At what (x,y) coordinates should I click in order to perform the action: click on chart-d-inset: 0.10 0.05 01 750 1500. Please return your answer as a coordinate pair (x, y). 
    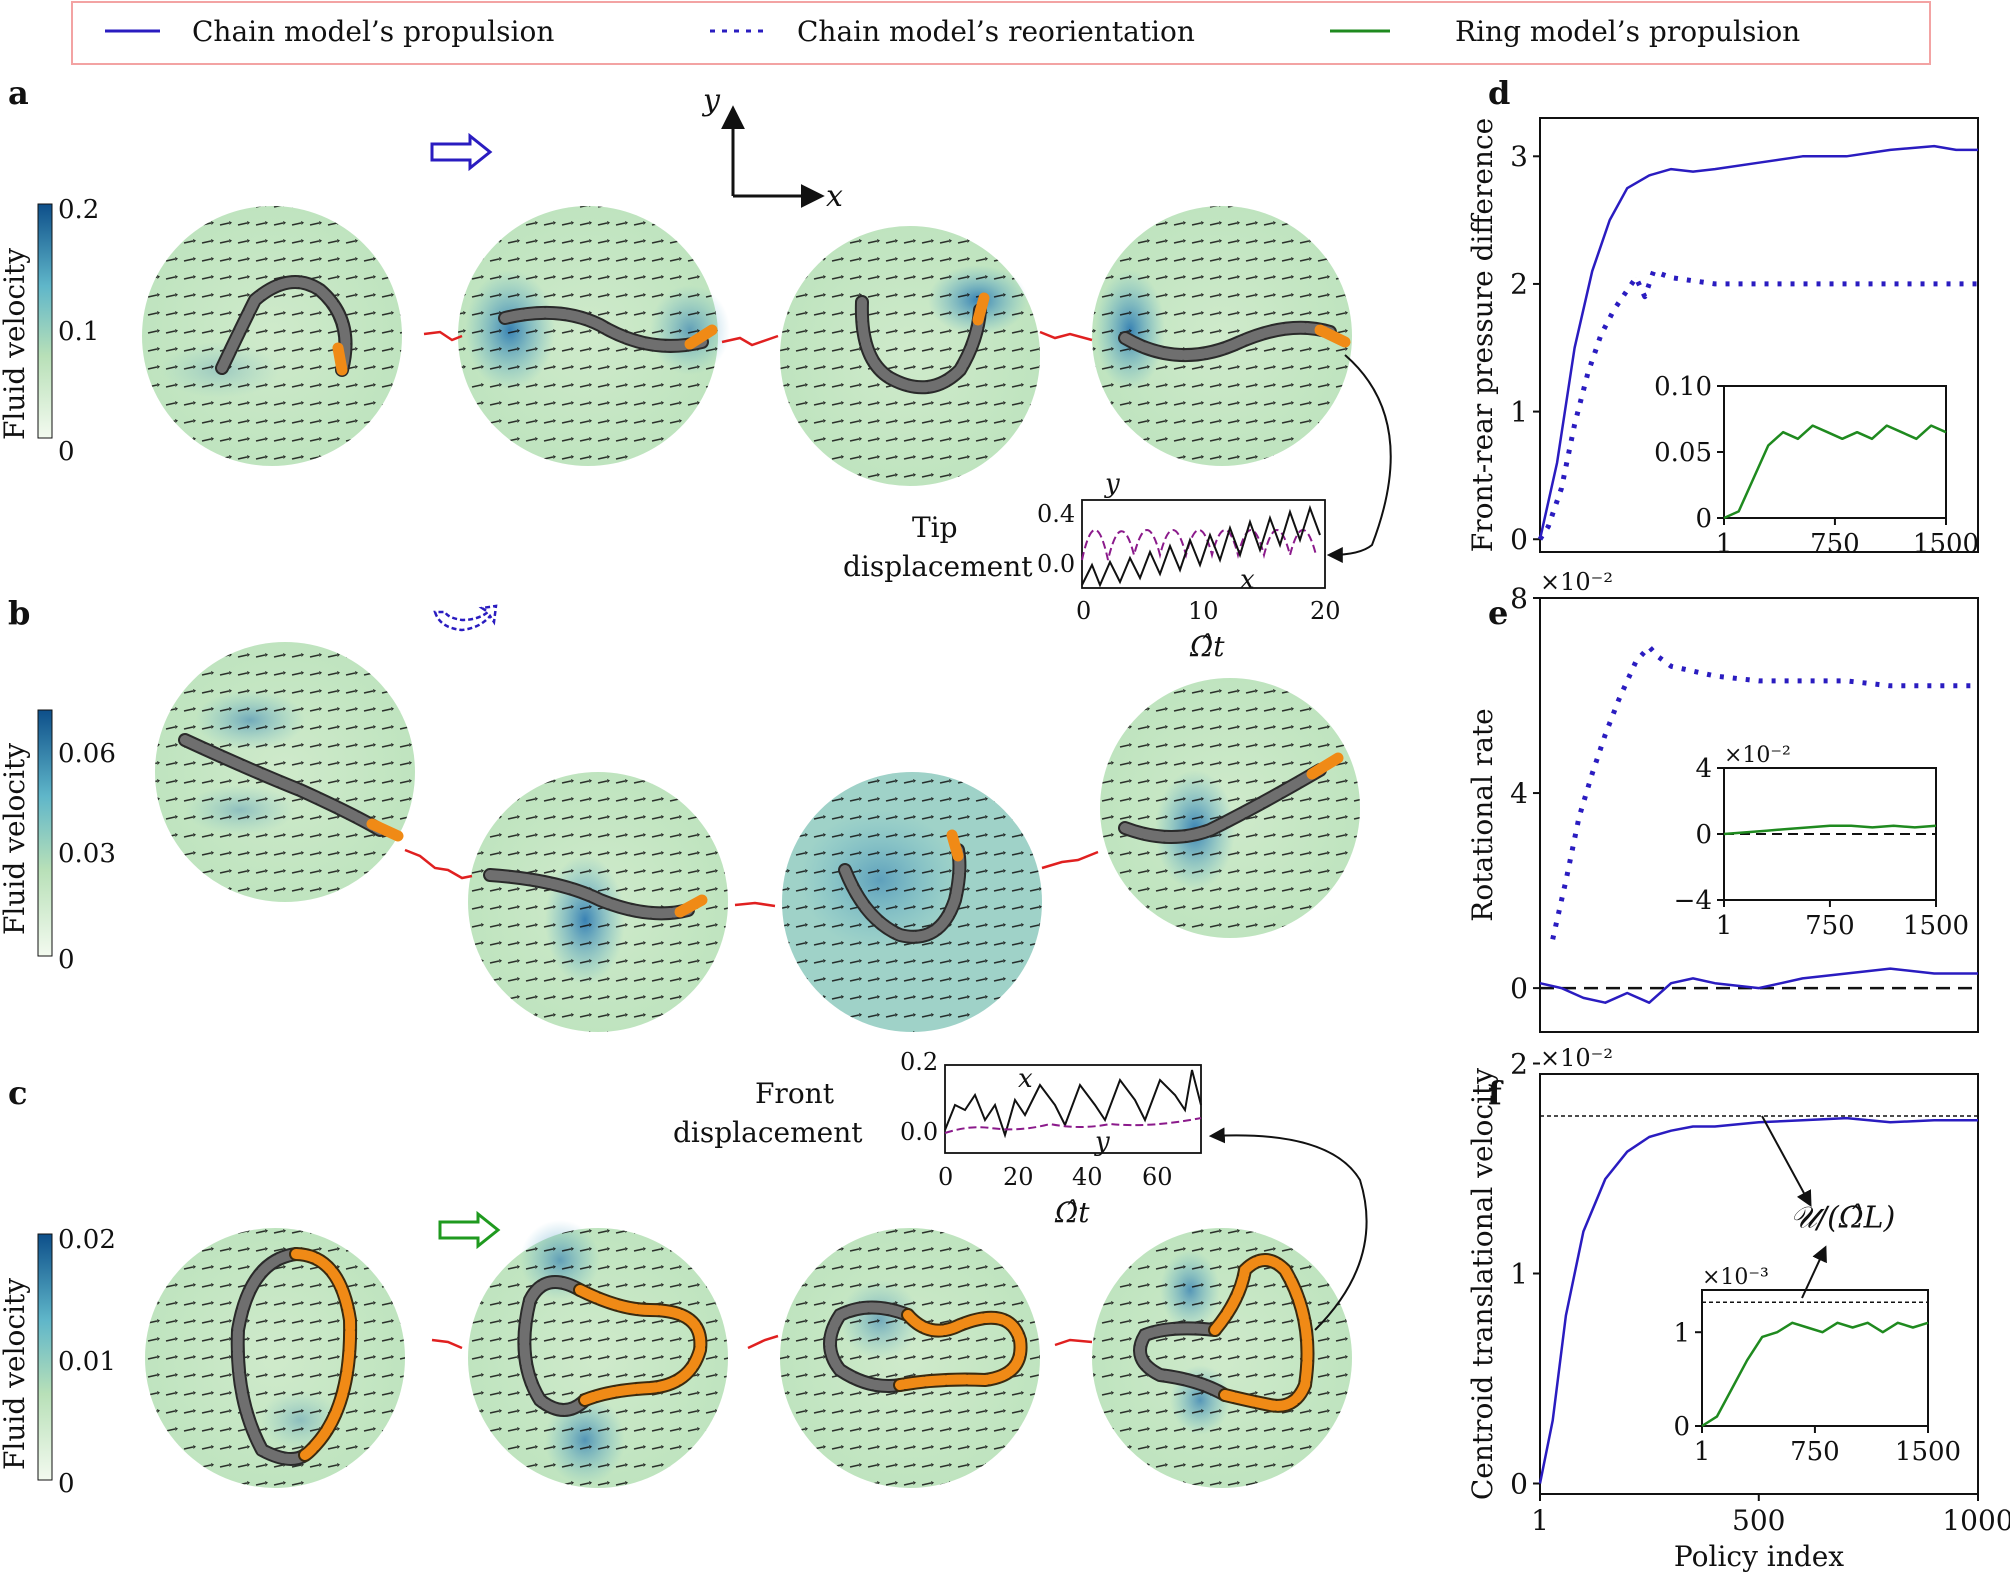
    Looking at the image, I should click on (1816, 465).